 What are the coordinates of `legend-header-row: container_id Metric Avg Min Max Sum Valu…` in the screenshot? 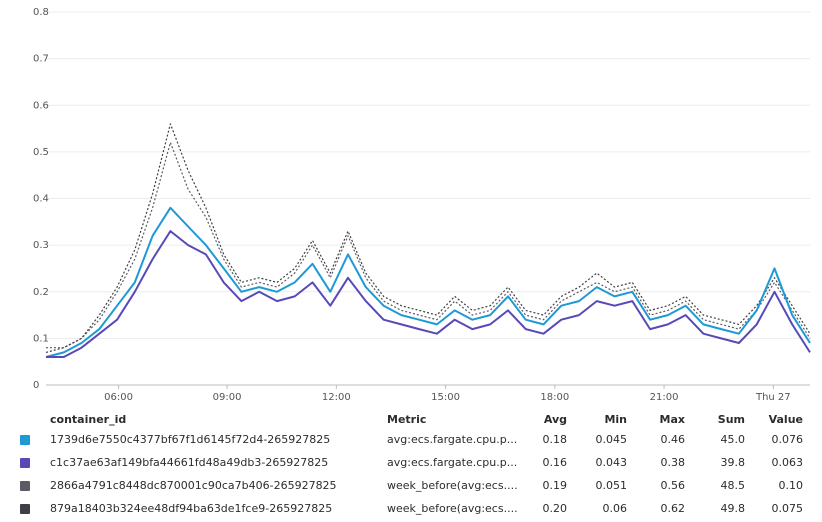 It's located at (411, 420).